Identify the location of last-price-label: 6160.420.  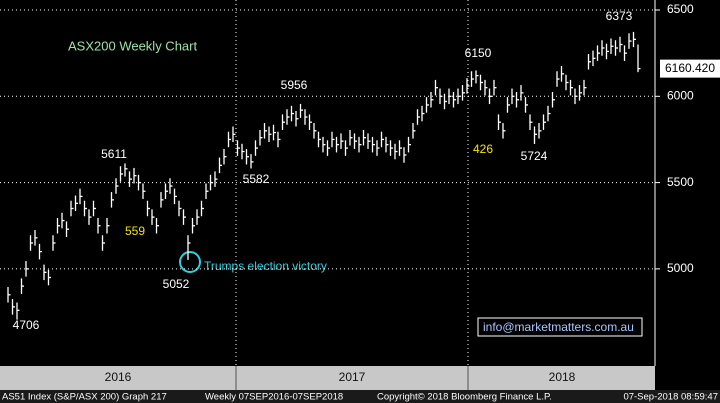
(690, 68).